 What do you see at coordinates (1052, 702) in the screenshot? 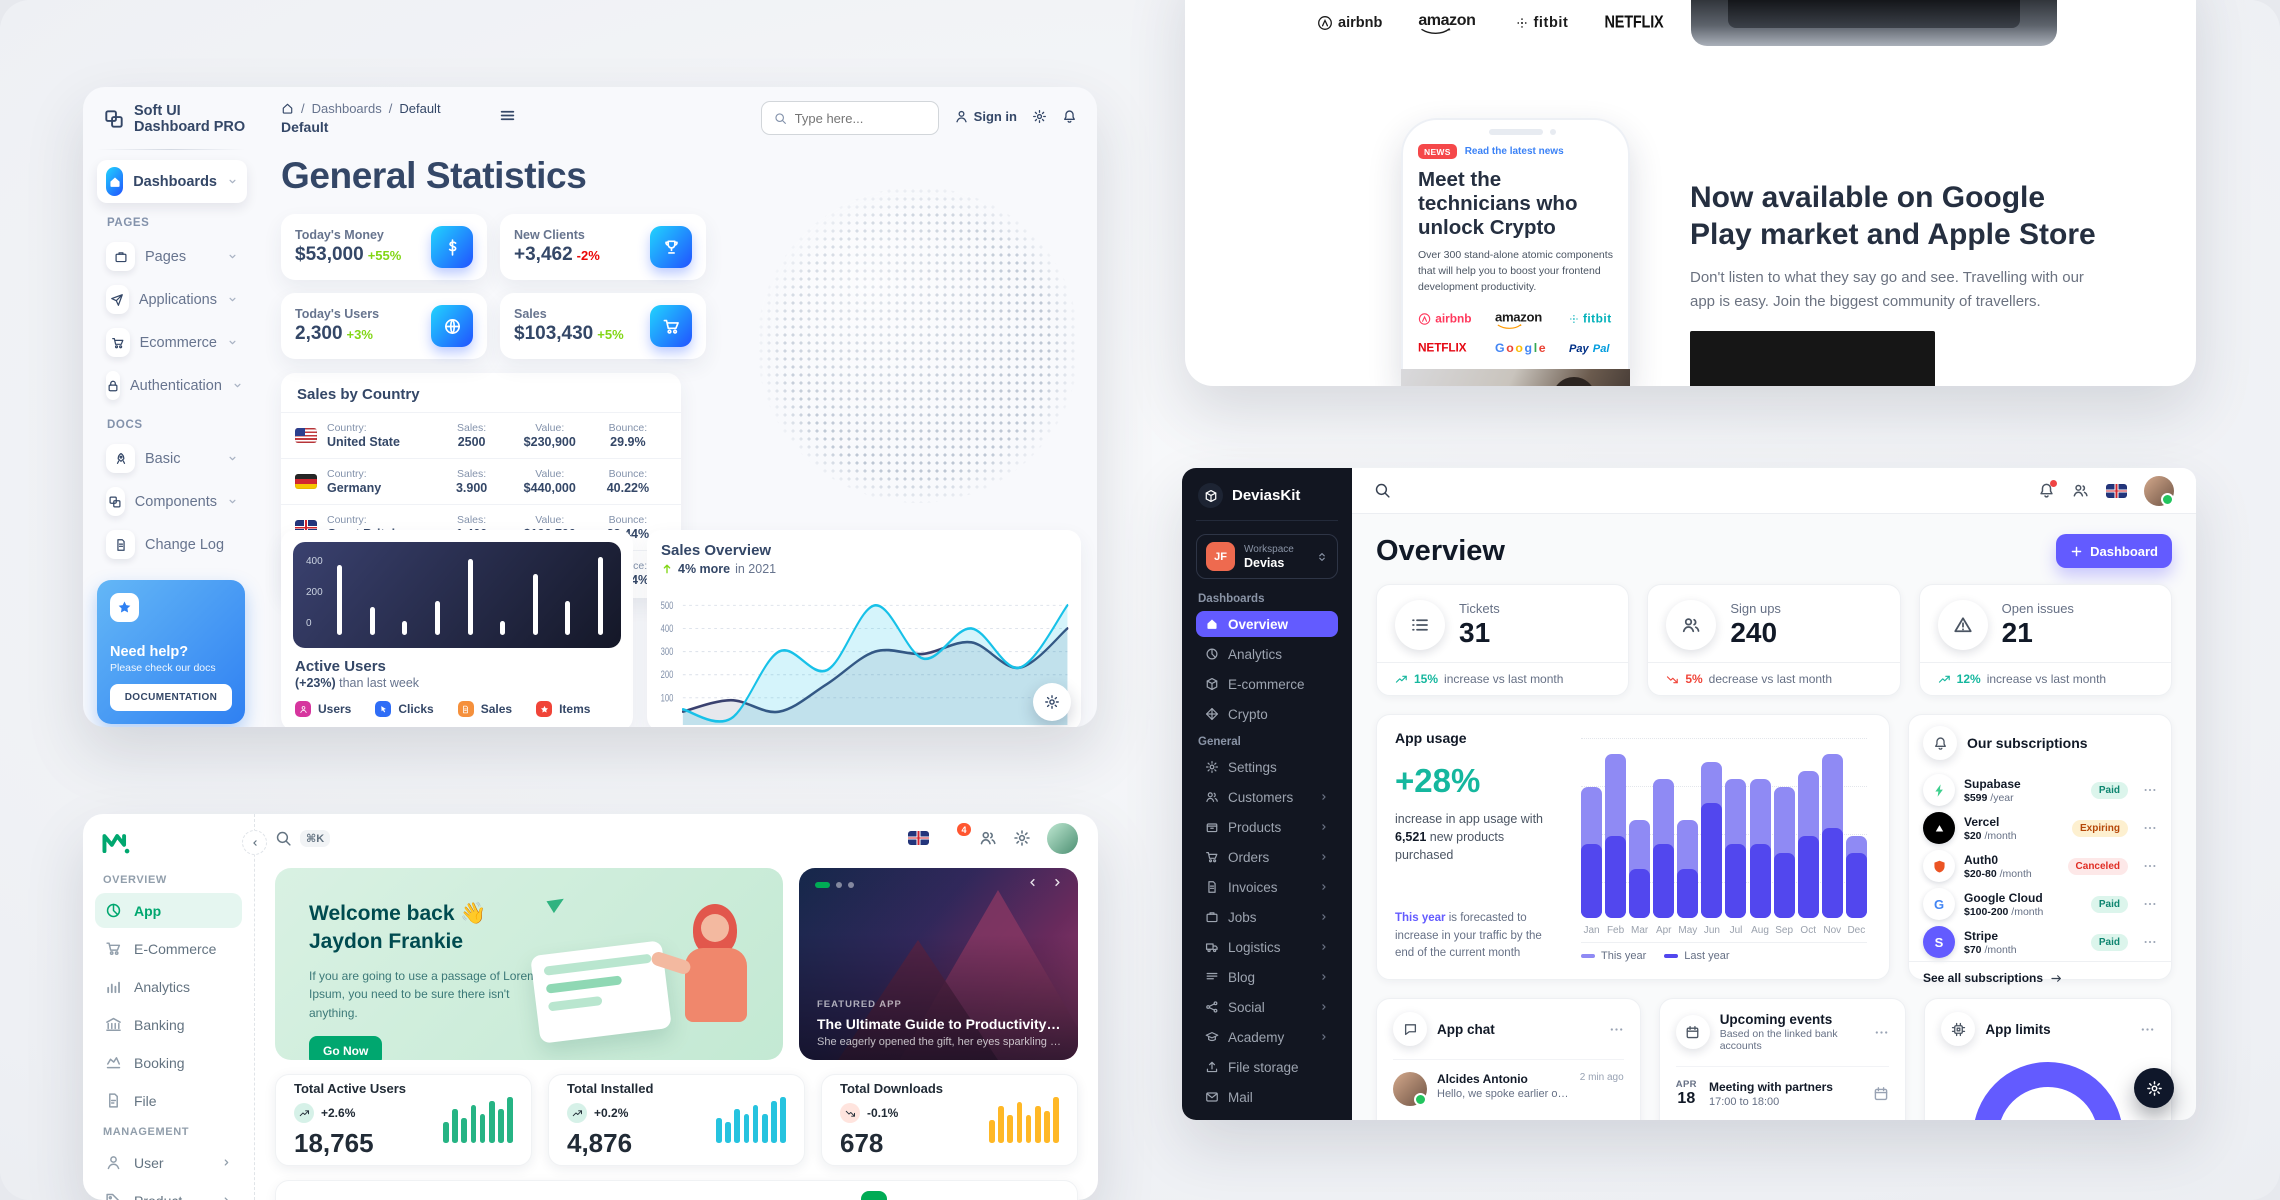
I see `chart-settings-button` at bounding box center [1052, 702].